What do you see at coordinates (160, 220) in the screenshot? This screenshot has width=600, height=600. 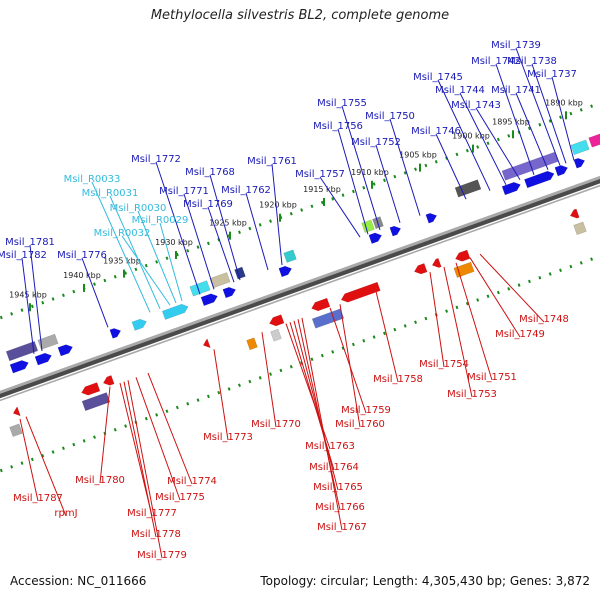 I see `gene-label: Msil_R0029` at bounding box center [160, 220].